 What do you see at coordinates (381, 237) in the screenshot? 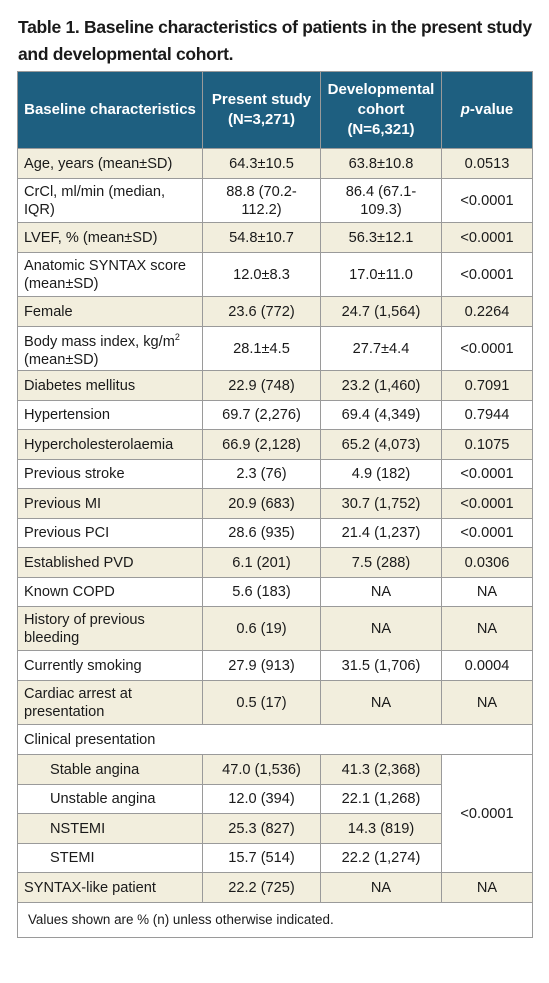
I see `developmental-cohort-value: 56.3±12.1` at bounding box center [381, 237].